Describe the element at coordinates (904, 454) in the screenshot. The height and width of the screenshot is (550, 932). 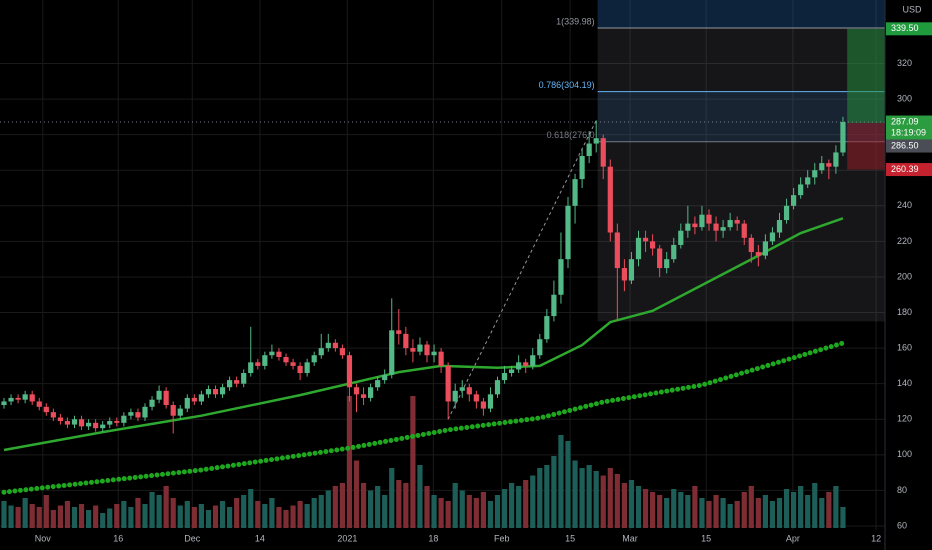
I see `y-tick-label: 100` at that location.